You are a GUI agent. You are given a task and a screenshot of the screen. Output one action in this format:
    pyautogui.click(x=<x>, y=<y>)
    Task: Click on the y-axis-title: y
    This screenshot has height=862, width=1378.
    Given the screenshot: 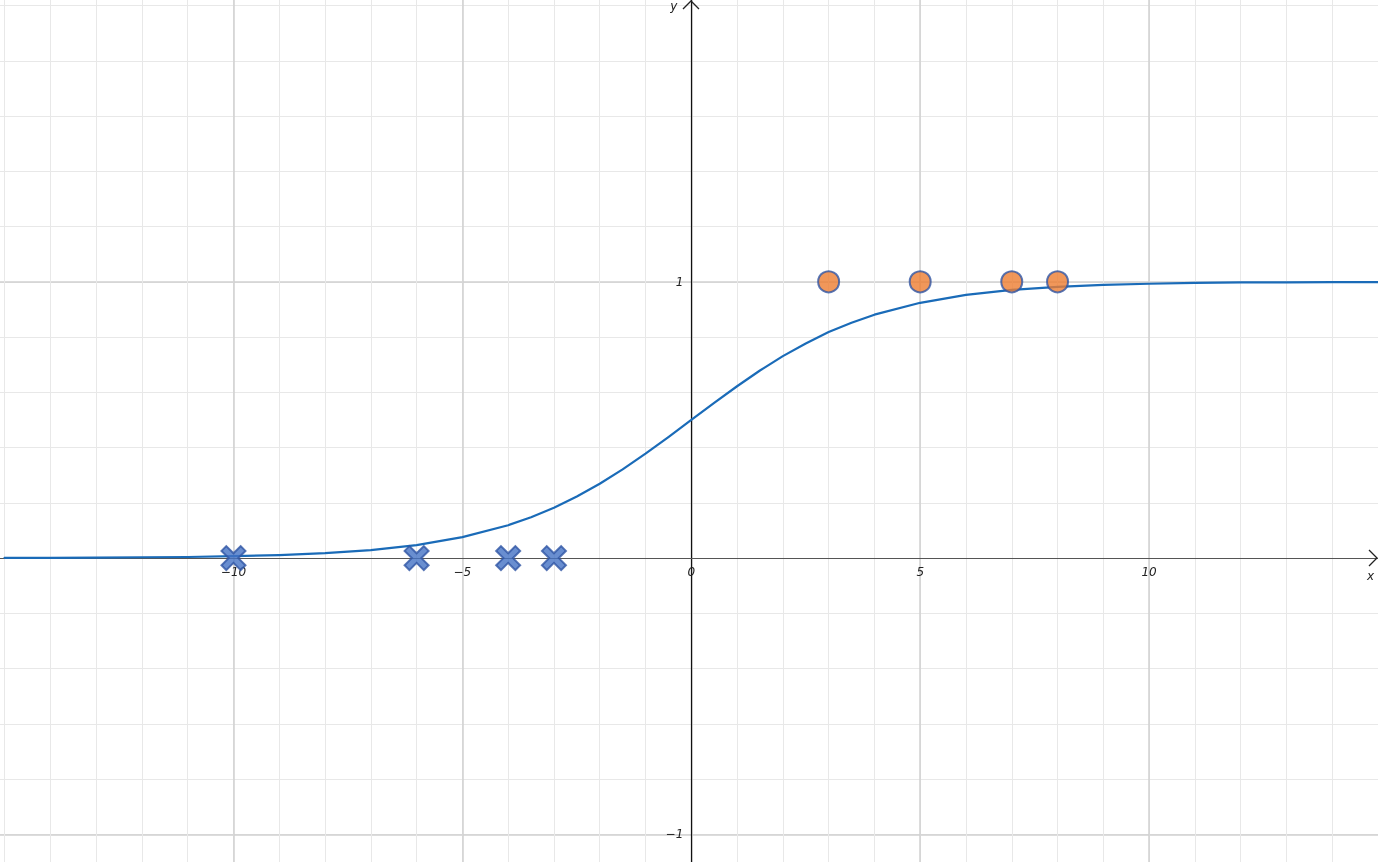 What is the action you would take?
    pyautogui.click(x=674, y=6)
    